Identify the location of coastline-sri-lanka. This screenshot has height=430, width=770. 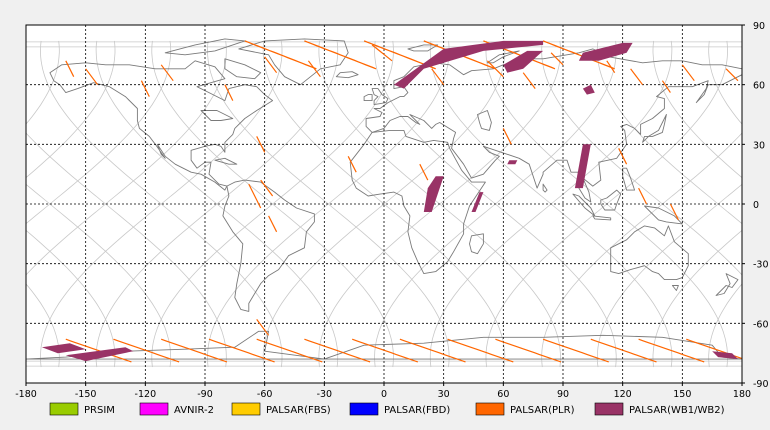
(545, 188).